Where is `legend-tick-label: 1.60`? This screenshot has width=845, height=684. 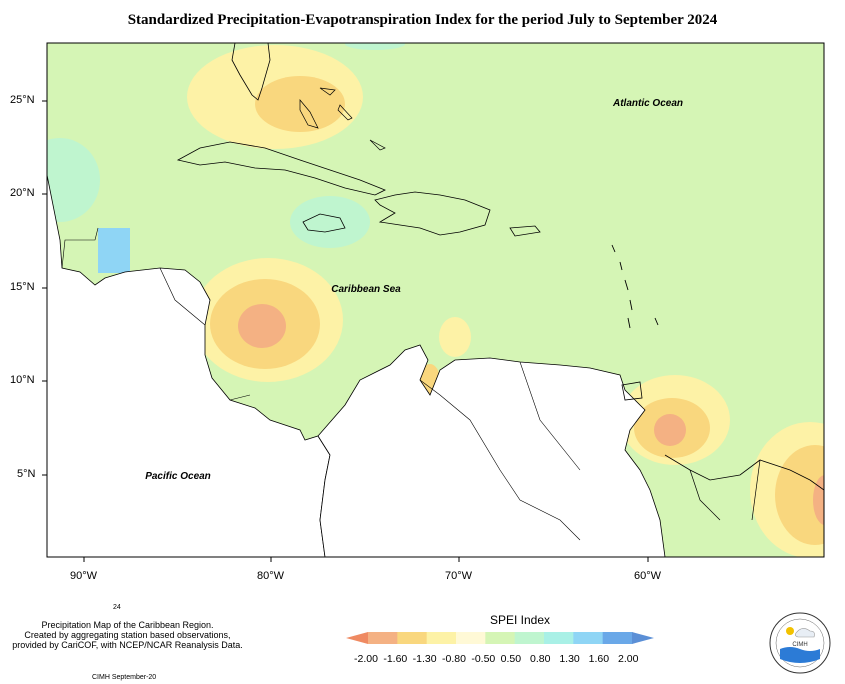
legend-tick-label: 1.60 is located at coordinates (599, 659).